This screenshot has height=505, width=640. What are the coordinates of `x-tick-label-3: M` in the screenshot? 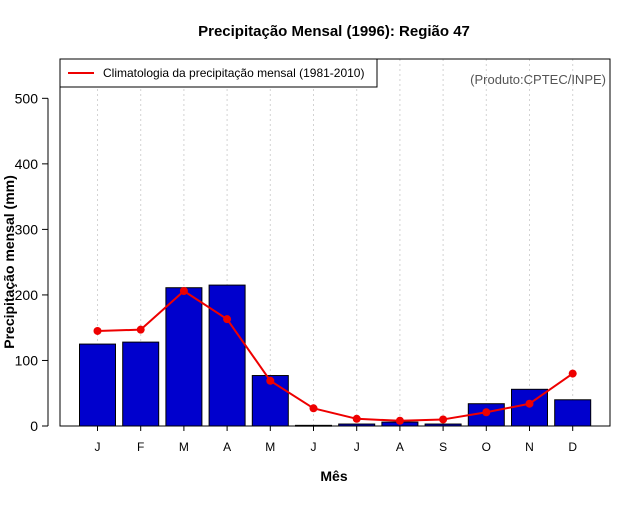 It's located at (184, 447).